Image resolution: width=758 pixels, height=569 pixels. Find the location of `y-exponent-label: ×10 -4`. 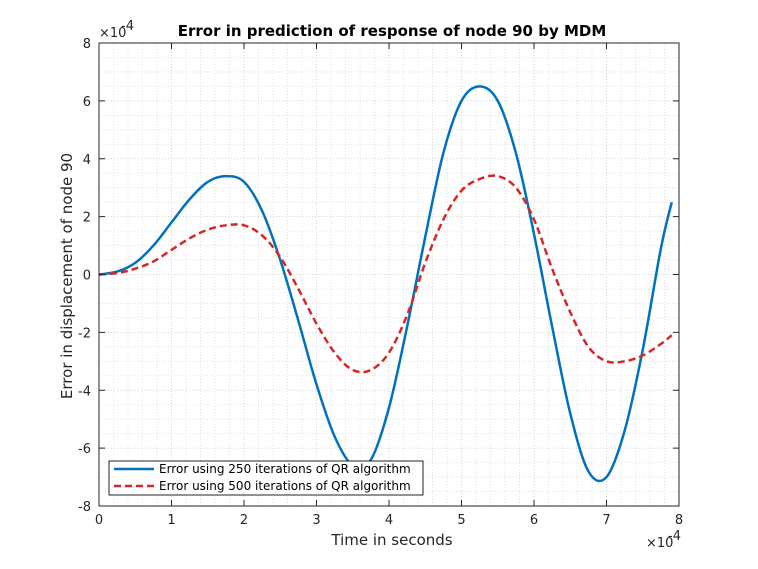

y-exponent-label: ×10 -4 is located at coordinates (116, 30).